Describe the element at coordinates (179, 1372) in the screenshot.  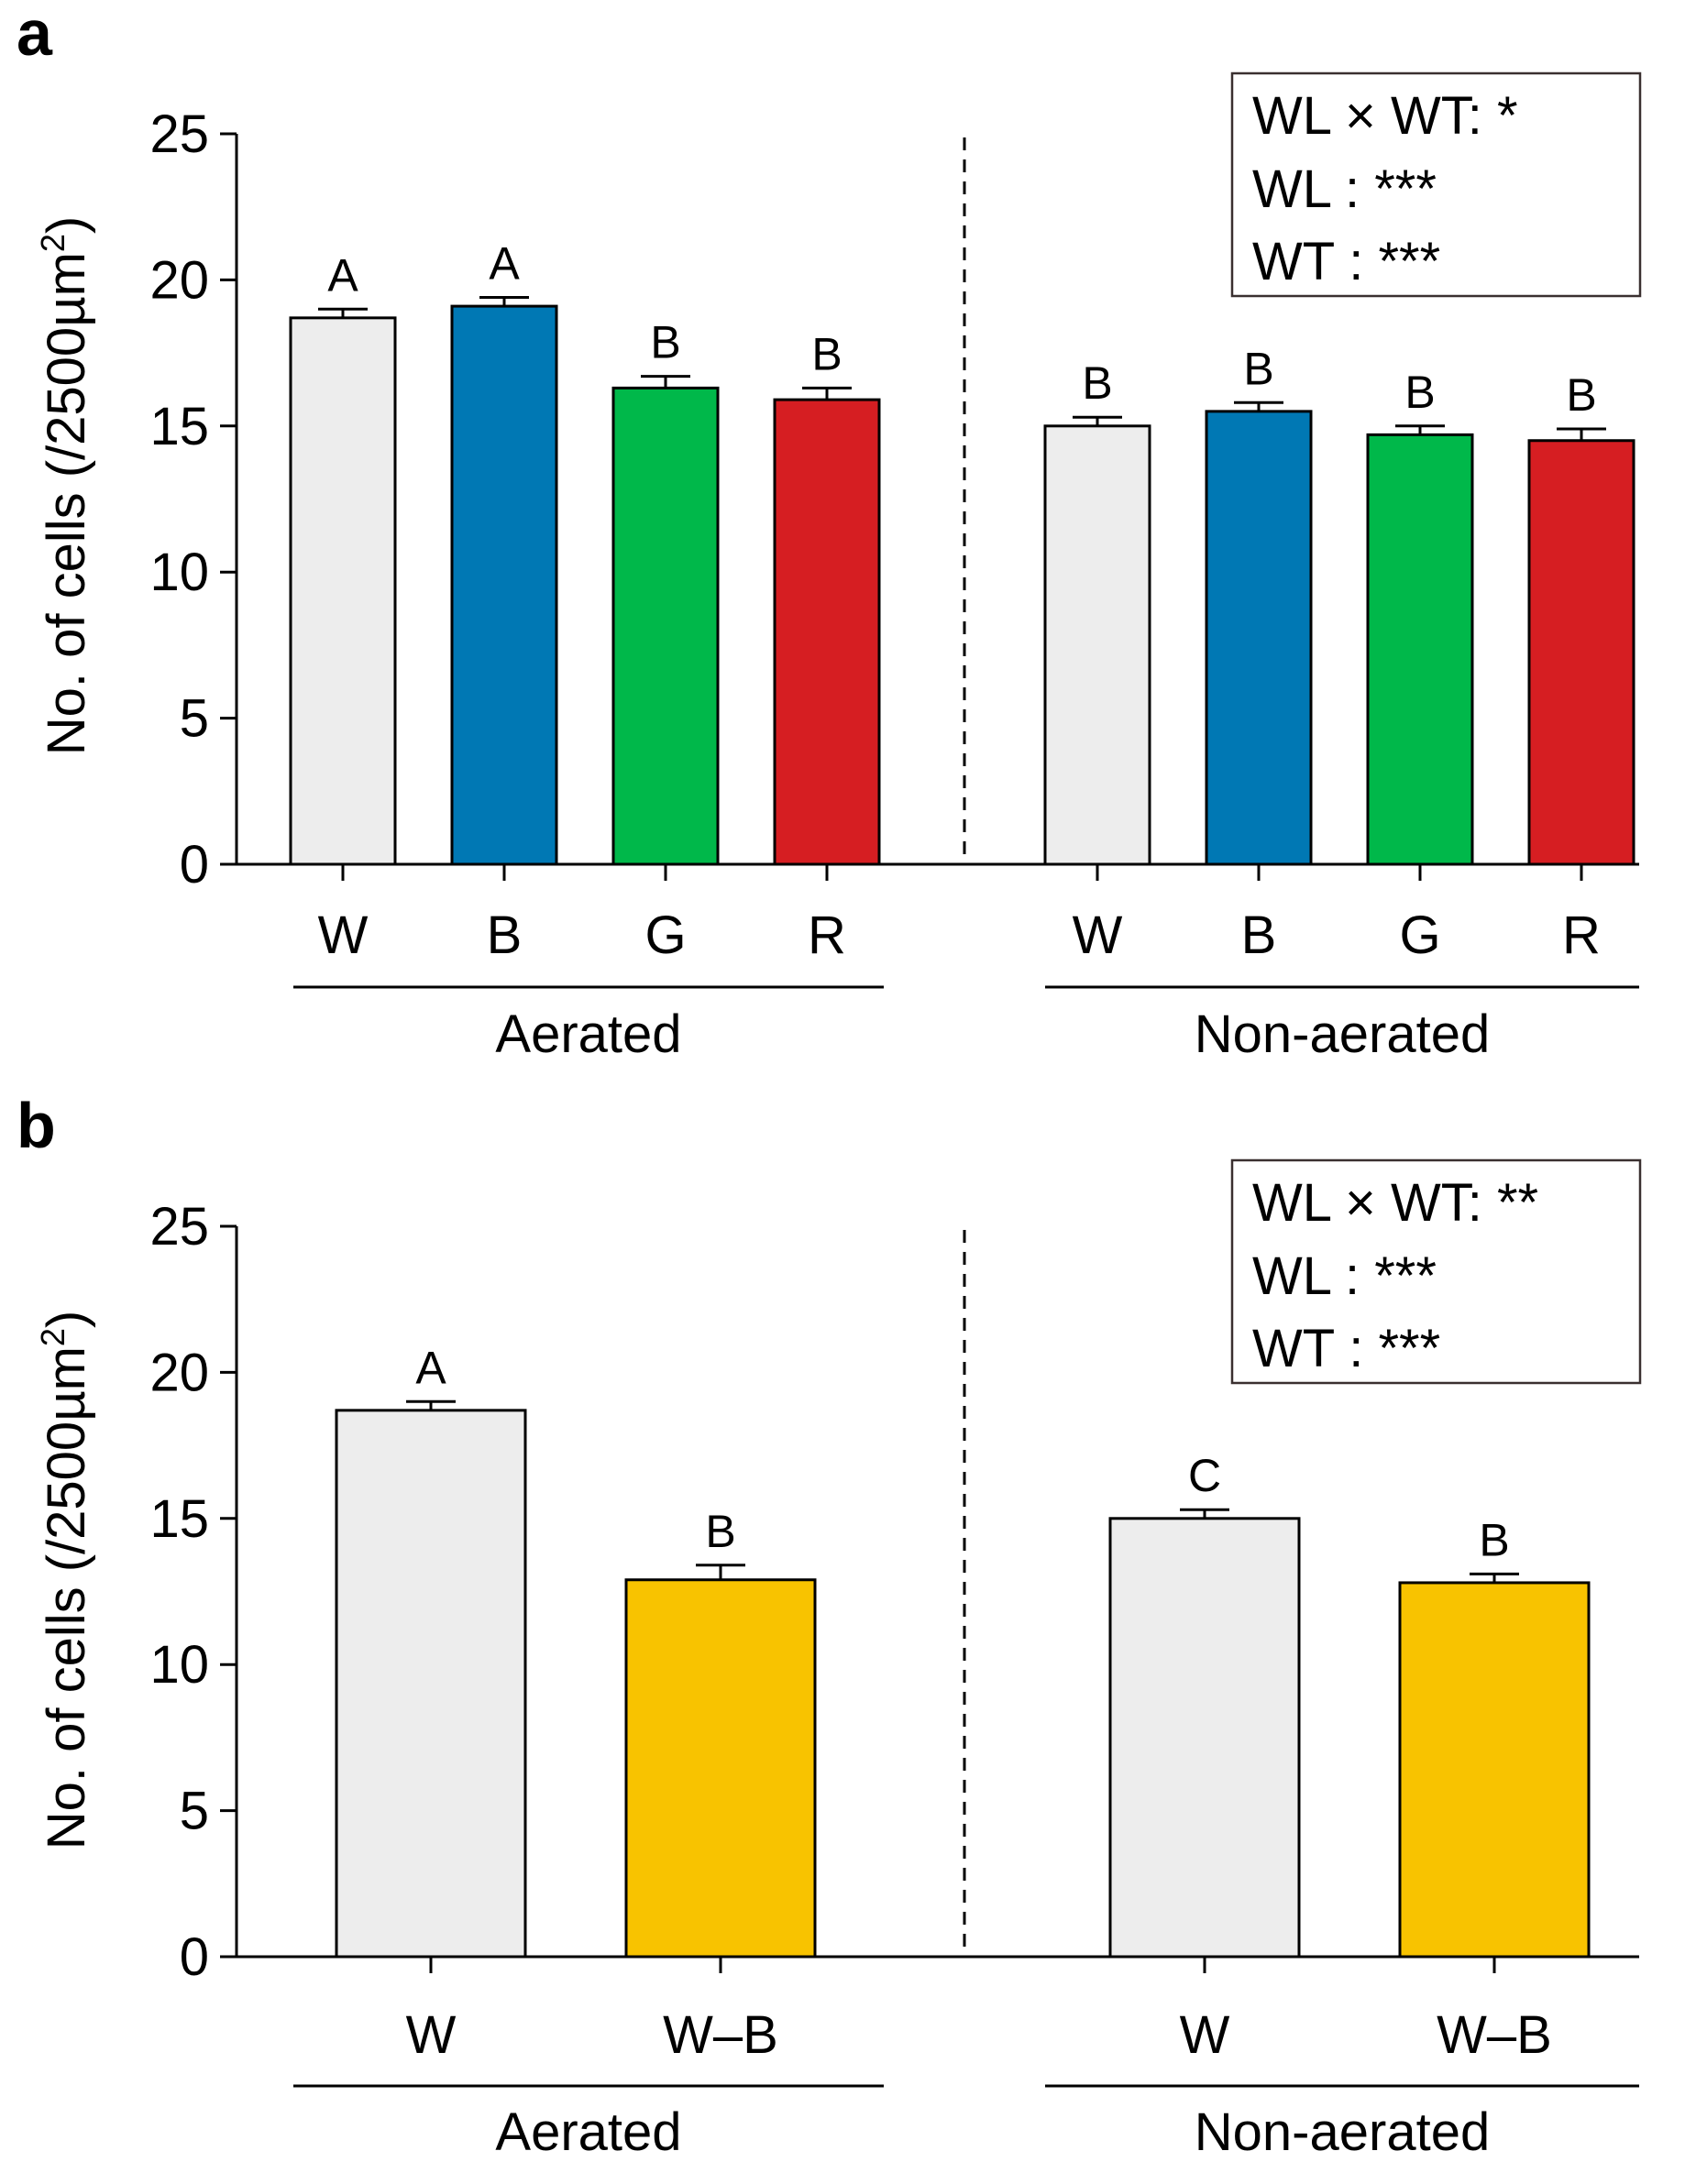
I see `panel-b-y-tick-label: 20` at that location.